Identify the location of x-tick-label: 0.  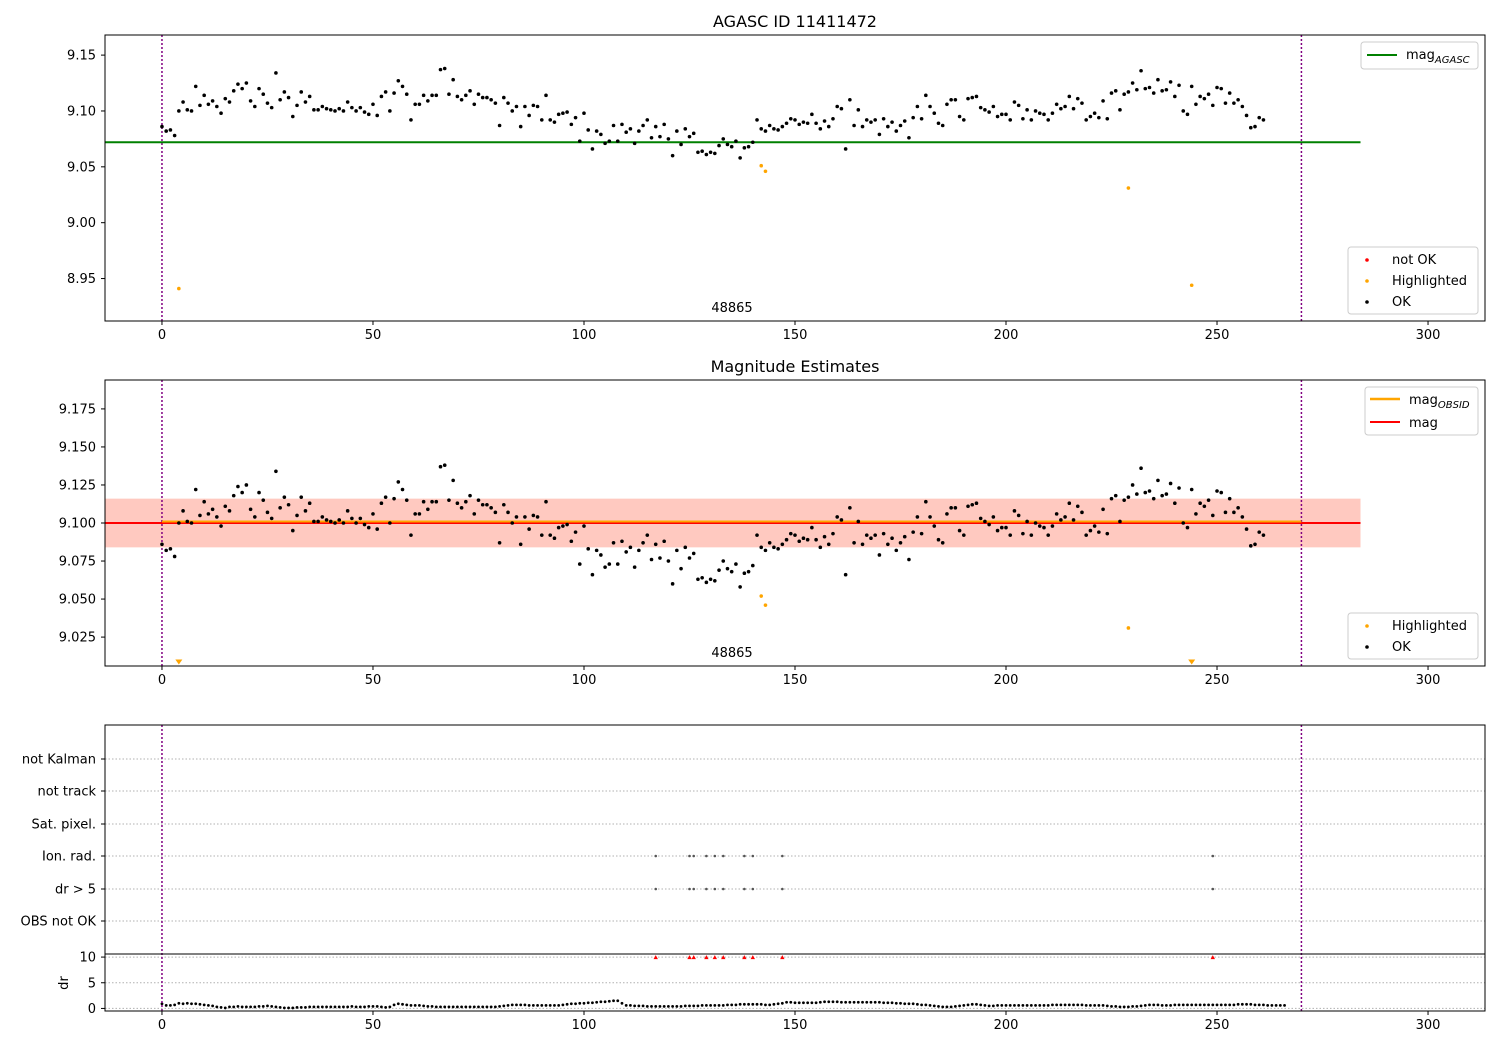
(162, 335).